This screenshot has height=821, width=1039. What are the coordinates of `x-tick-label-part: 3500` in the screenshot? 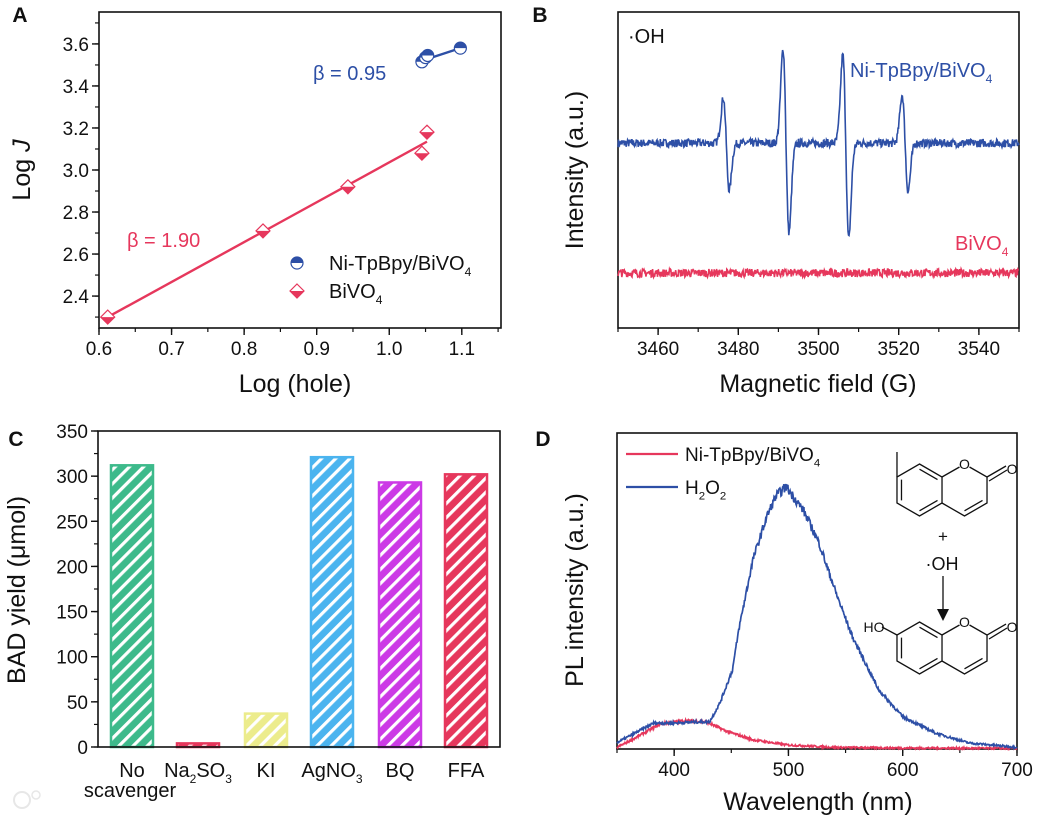 It's located at (818, 349).